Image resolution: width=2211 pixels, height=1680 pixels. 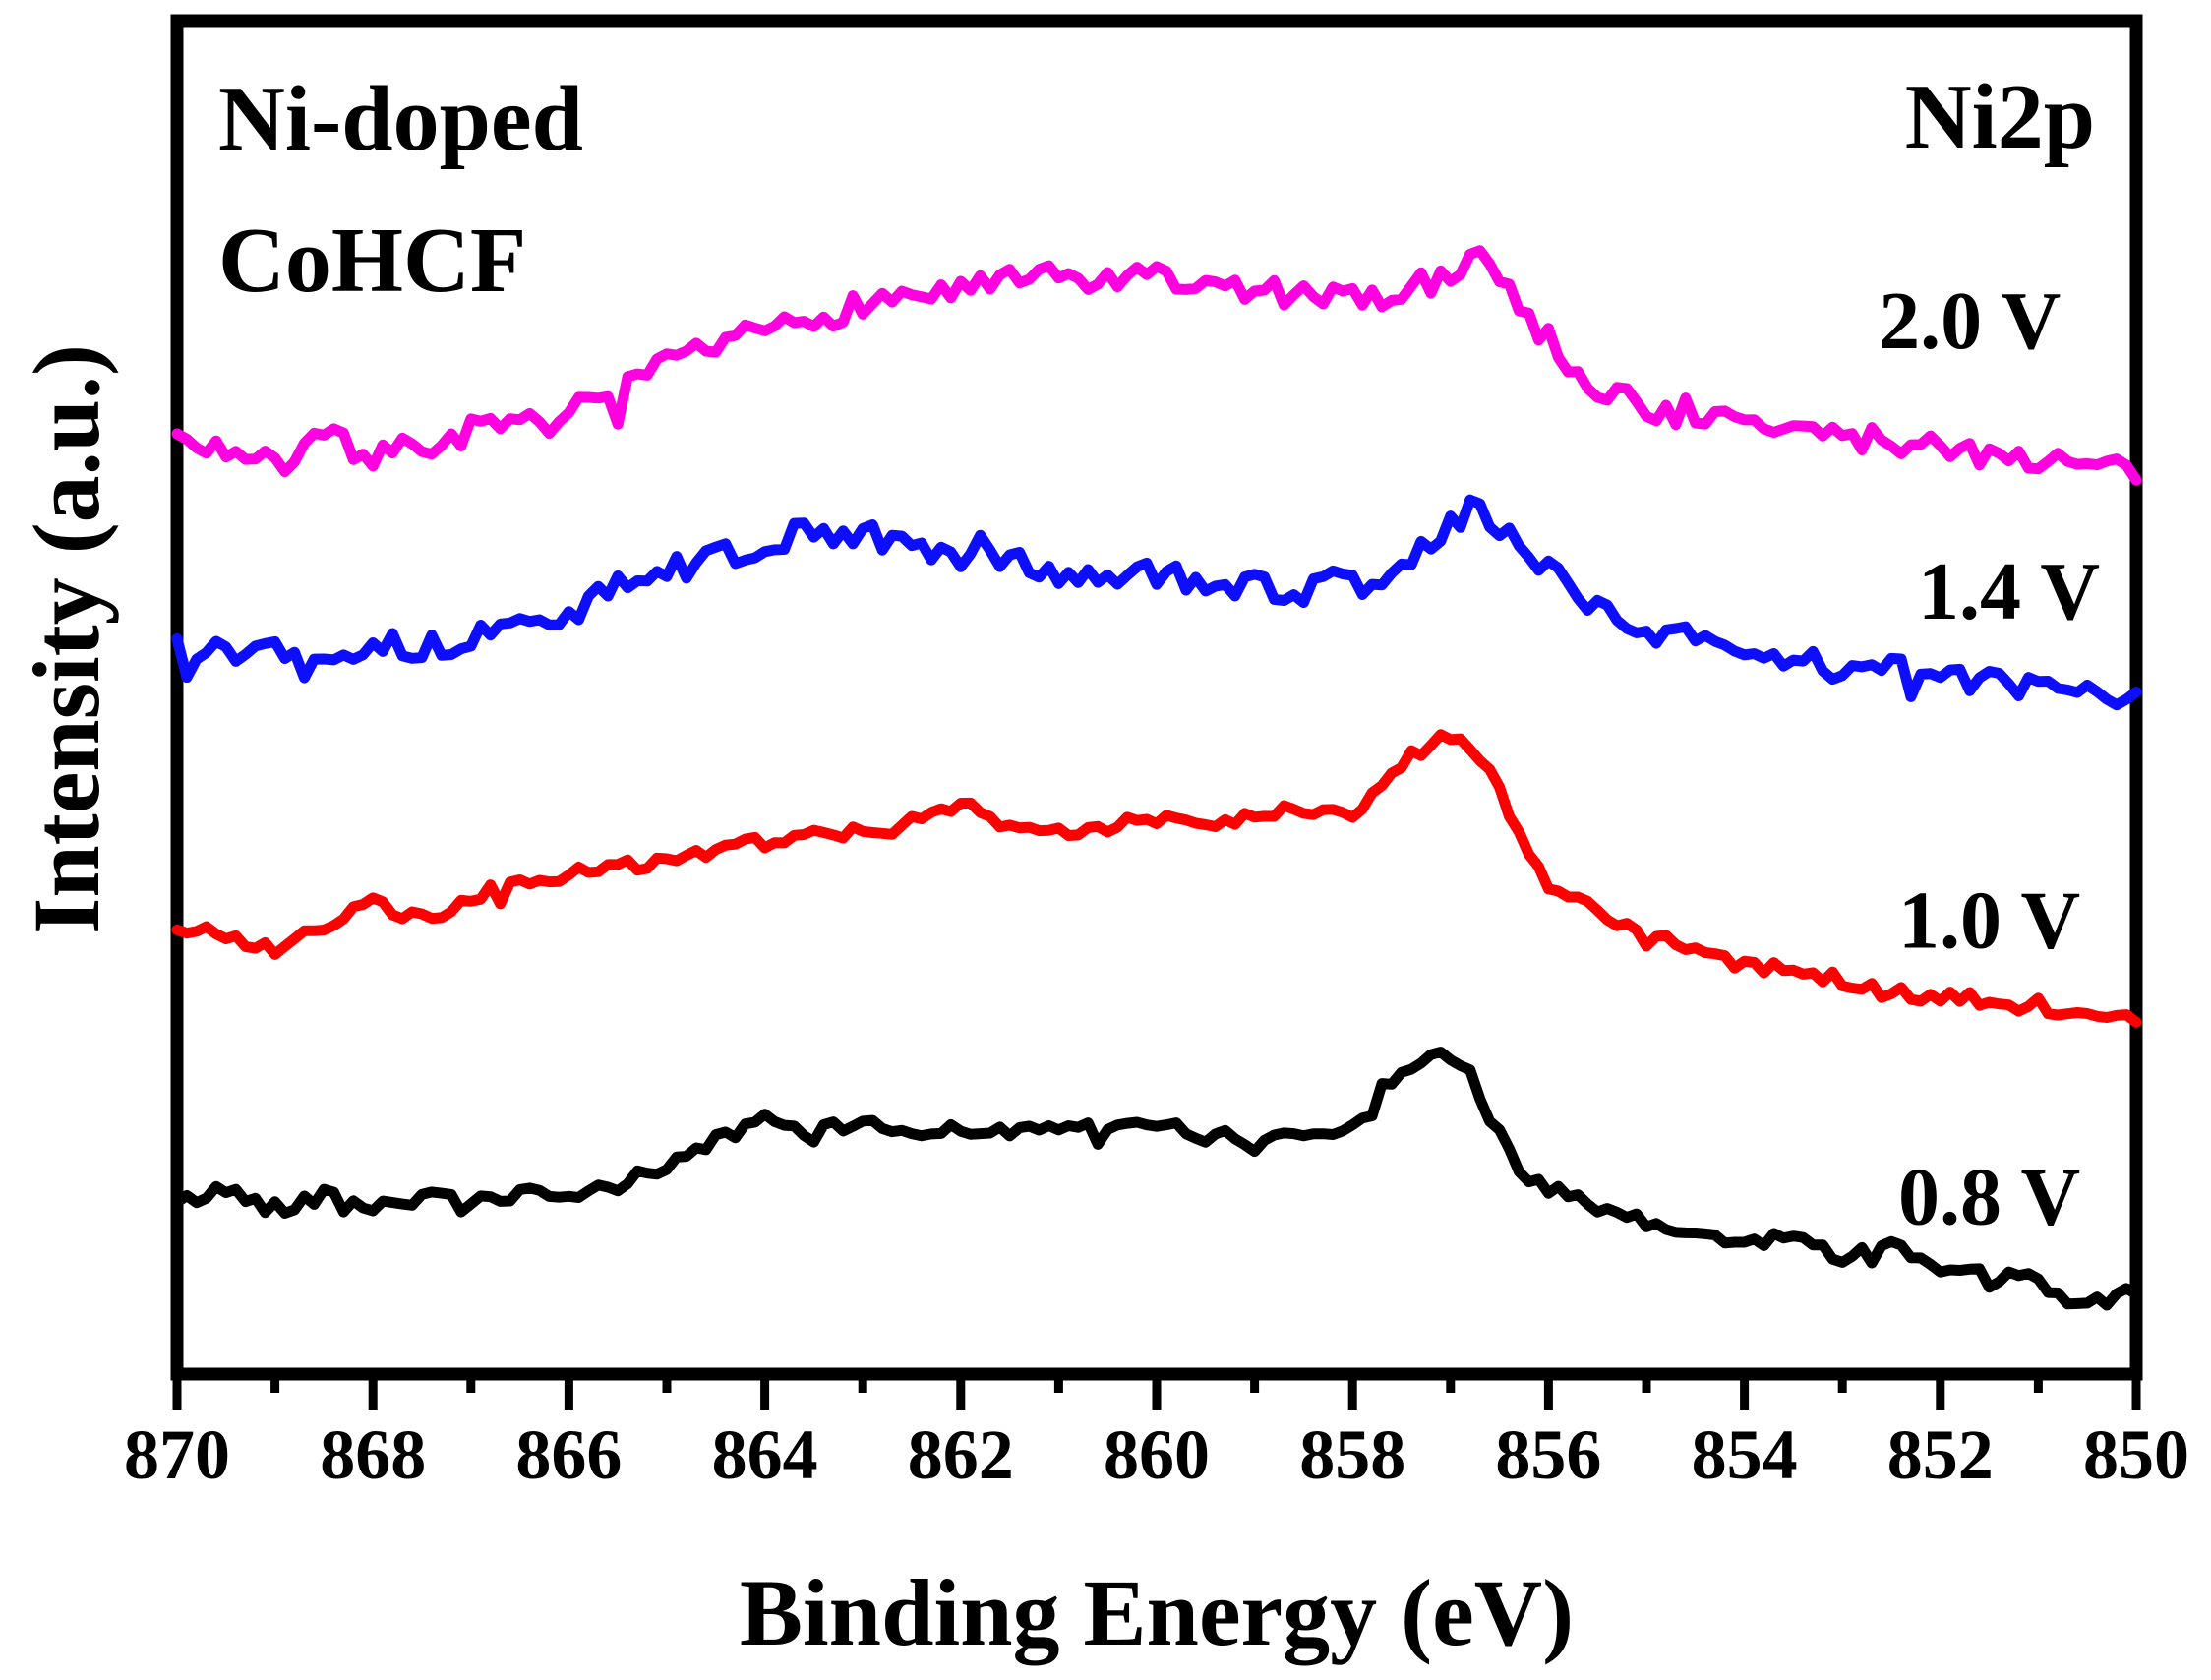 I want to click on spectrum-curve-2.0V, so click(x=1156, y=365).